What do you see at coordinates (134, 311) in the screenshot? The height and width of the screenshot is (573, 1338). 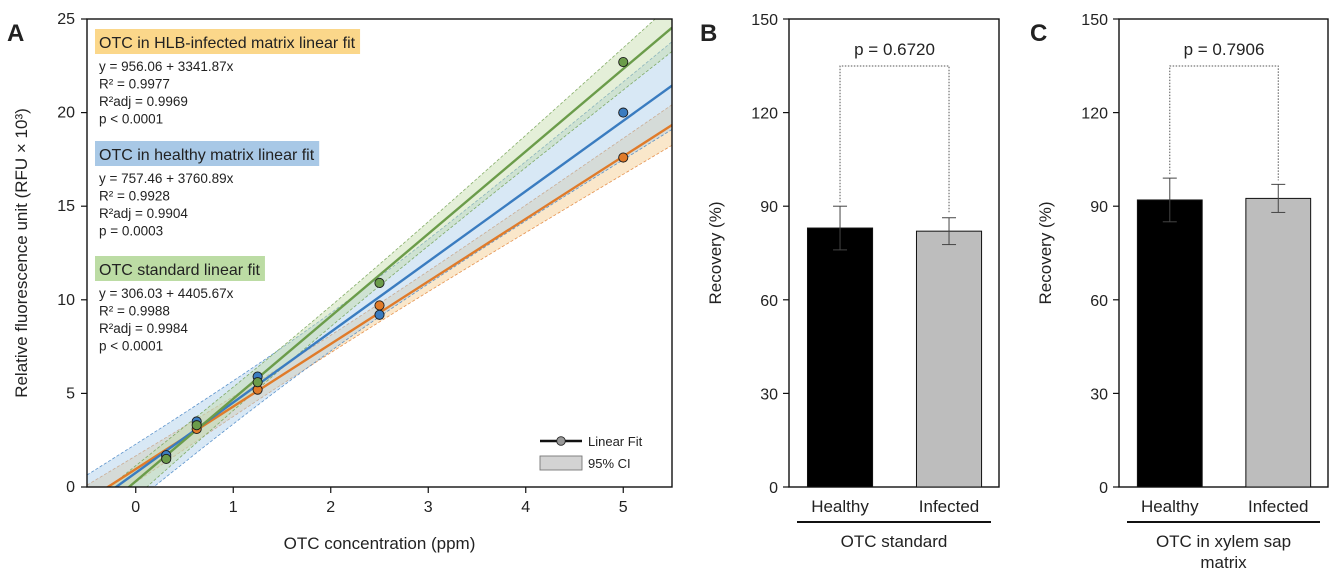 I see `fit-line-text-2-1: R² = 0.9988` at bounding box center [134, 311].